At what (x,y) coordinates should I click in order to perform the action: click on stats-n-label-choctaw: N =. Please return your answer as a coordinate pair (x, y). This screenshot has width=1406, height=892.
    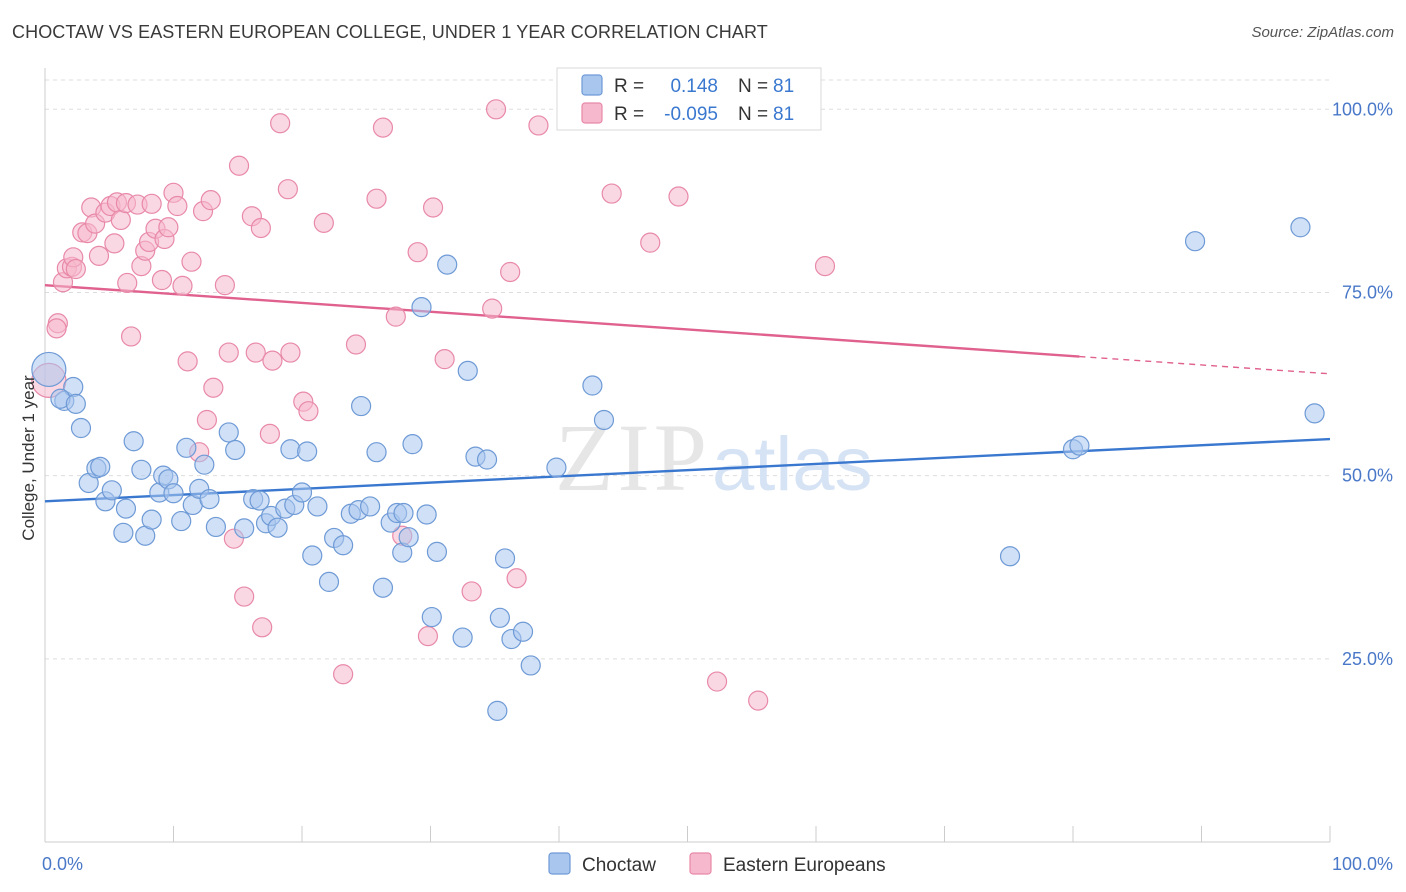
    Looking at the image, I should click on (753, 86).